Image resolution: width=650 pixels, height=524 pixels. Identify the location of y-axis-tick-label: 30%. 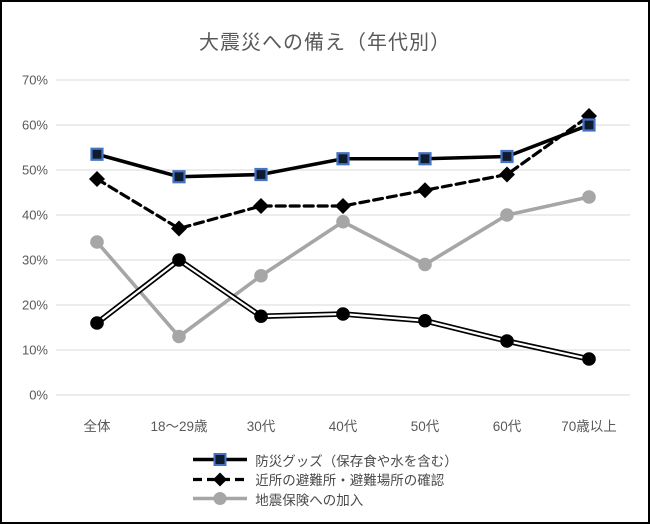
(35, 260).